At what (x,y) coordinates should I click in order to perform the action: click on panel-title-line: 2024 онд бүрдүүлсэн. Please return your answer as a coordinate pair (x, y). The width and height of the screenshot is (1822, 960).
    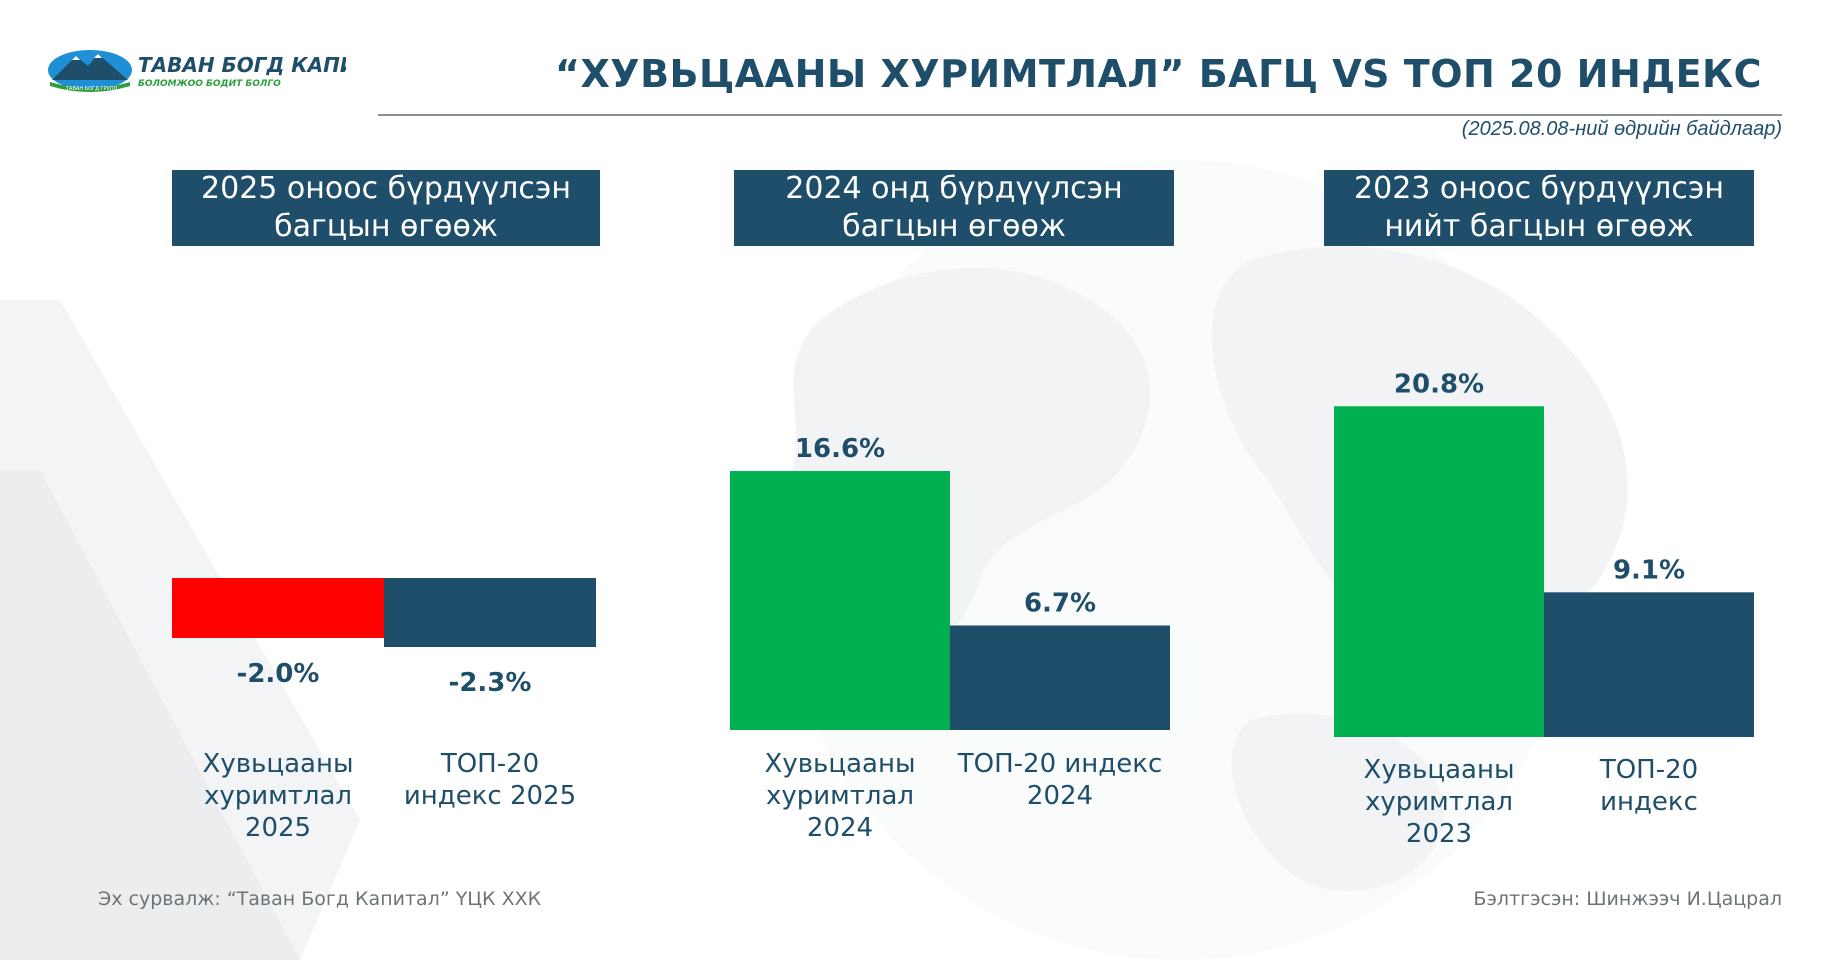
    Looking at the image, I should click on (954, 188).